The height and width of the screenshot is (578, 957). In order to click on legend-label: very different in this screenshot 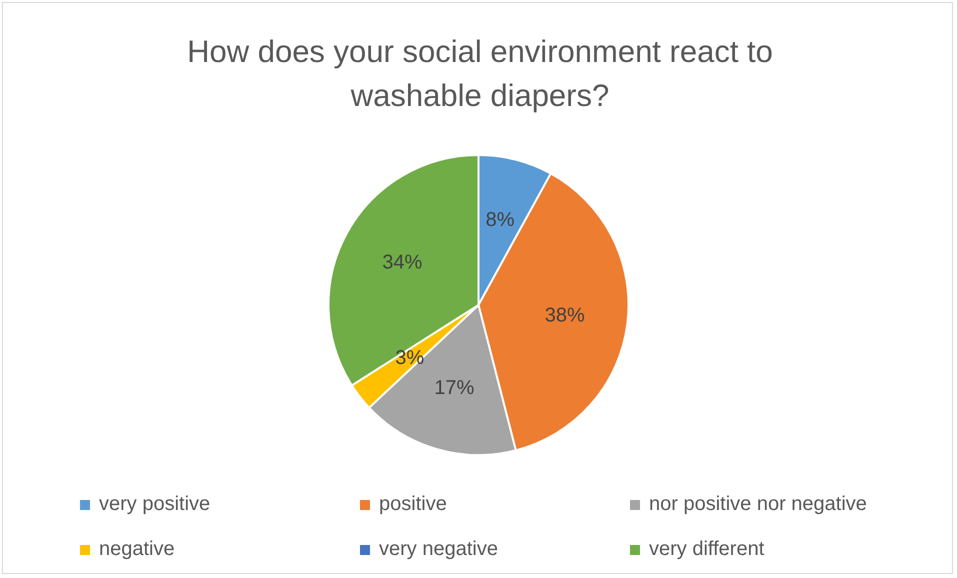, I will do `click(706, 549)`.